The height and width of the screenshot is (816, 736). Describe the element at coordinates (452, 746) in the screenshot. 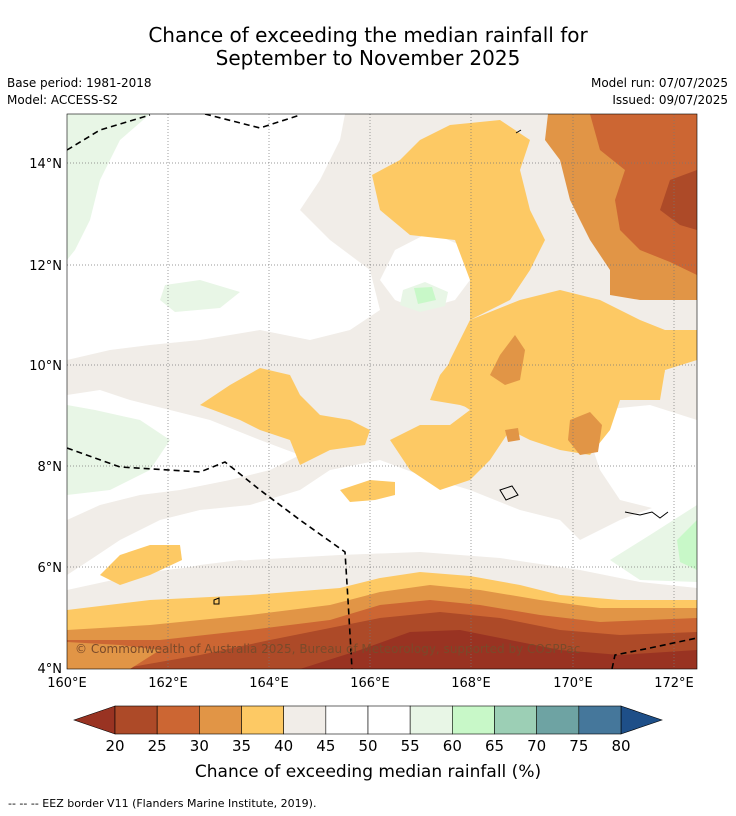

I see `colorbar-tick-60: 60` at that location.